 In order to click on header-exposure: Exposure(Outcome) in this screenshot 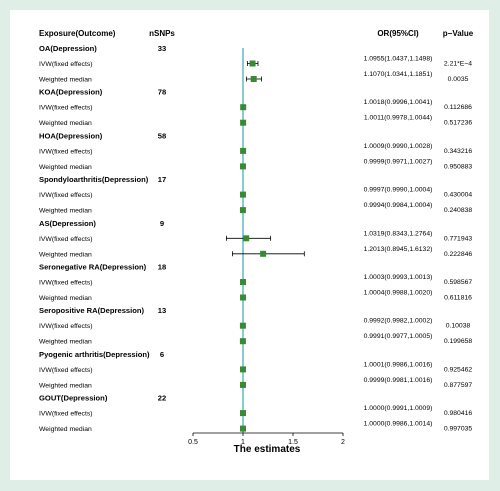, I will do `click(77, 33)`.